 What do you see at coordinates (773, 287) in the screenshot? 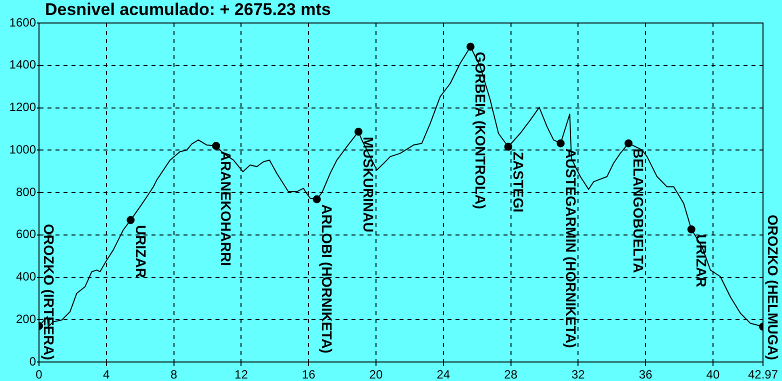
I see `annotation: OROZKO (HELMUGA)` at bounding box center [773, 287].